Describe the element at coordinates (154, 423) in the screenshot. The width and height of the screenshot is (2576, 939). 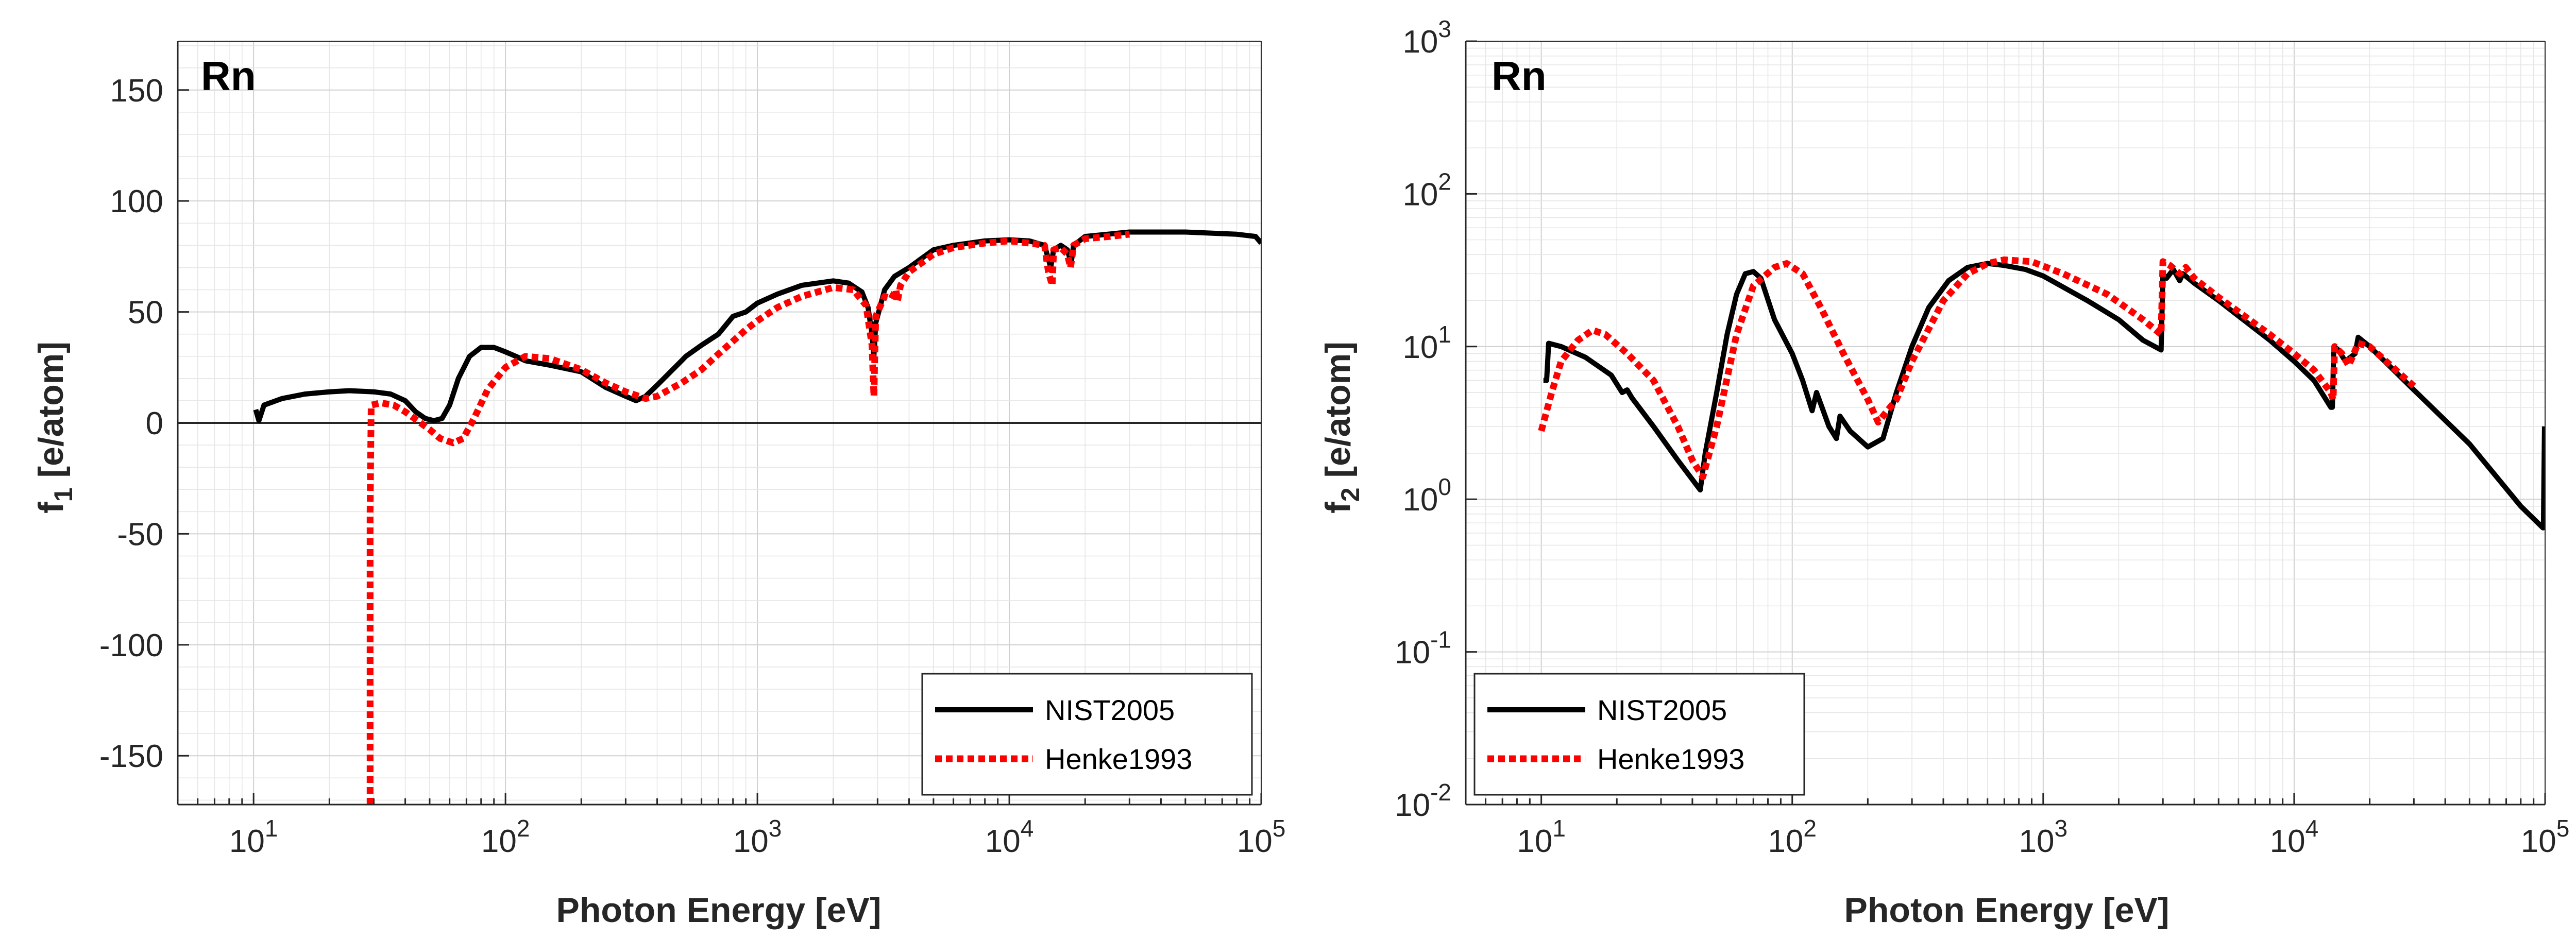
I see `y-tick-label: 0` at that location.